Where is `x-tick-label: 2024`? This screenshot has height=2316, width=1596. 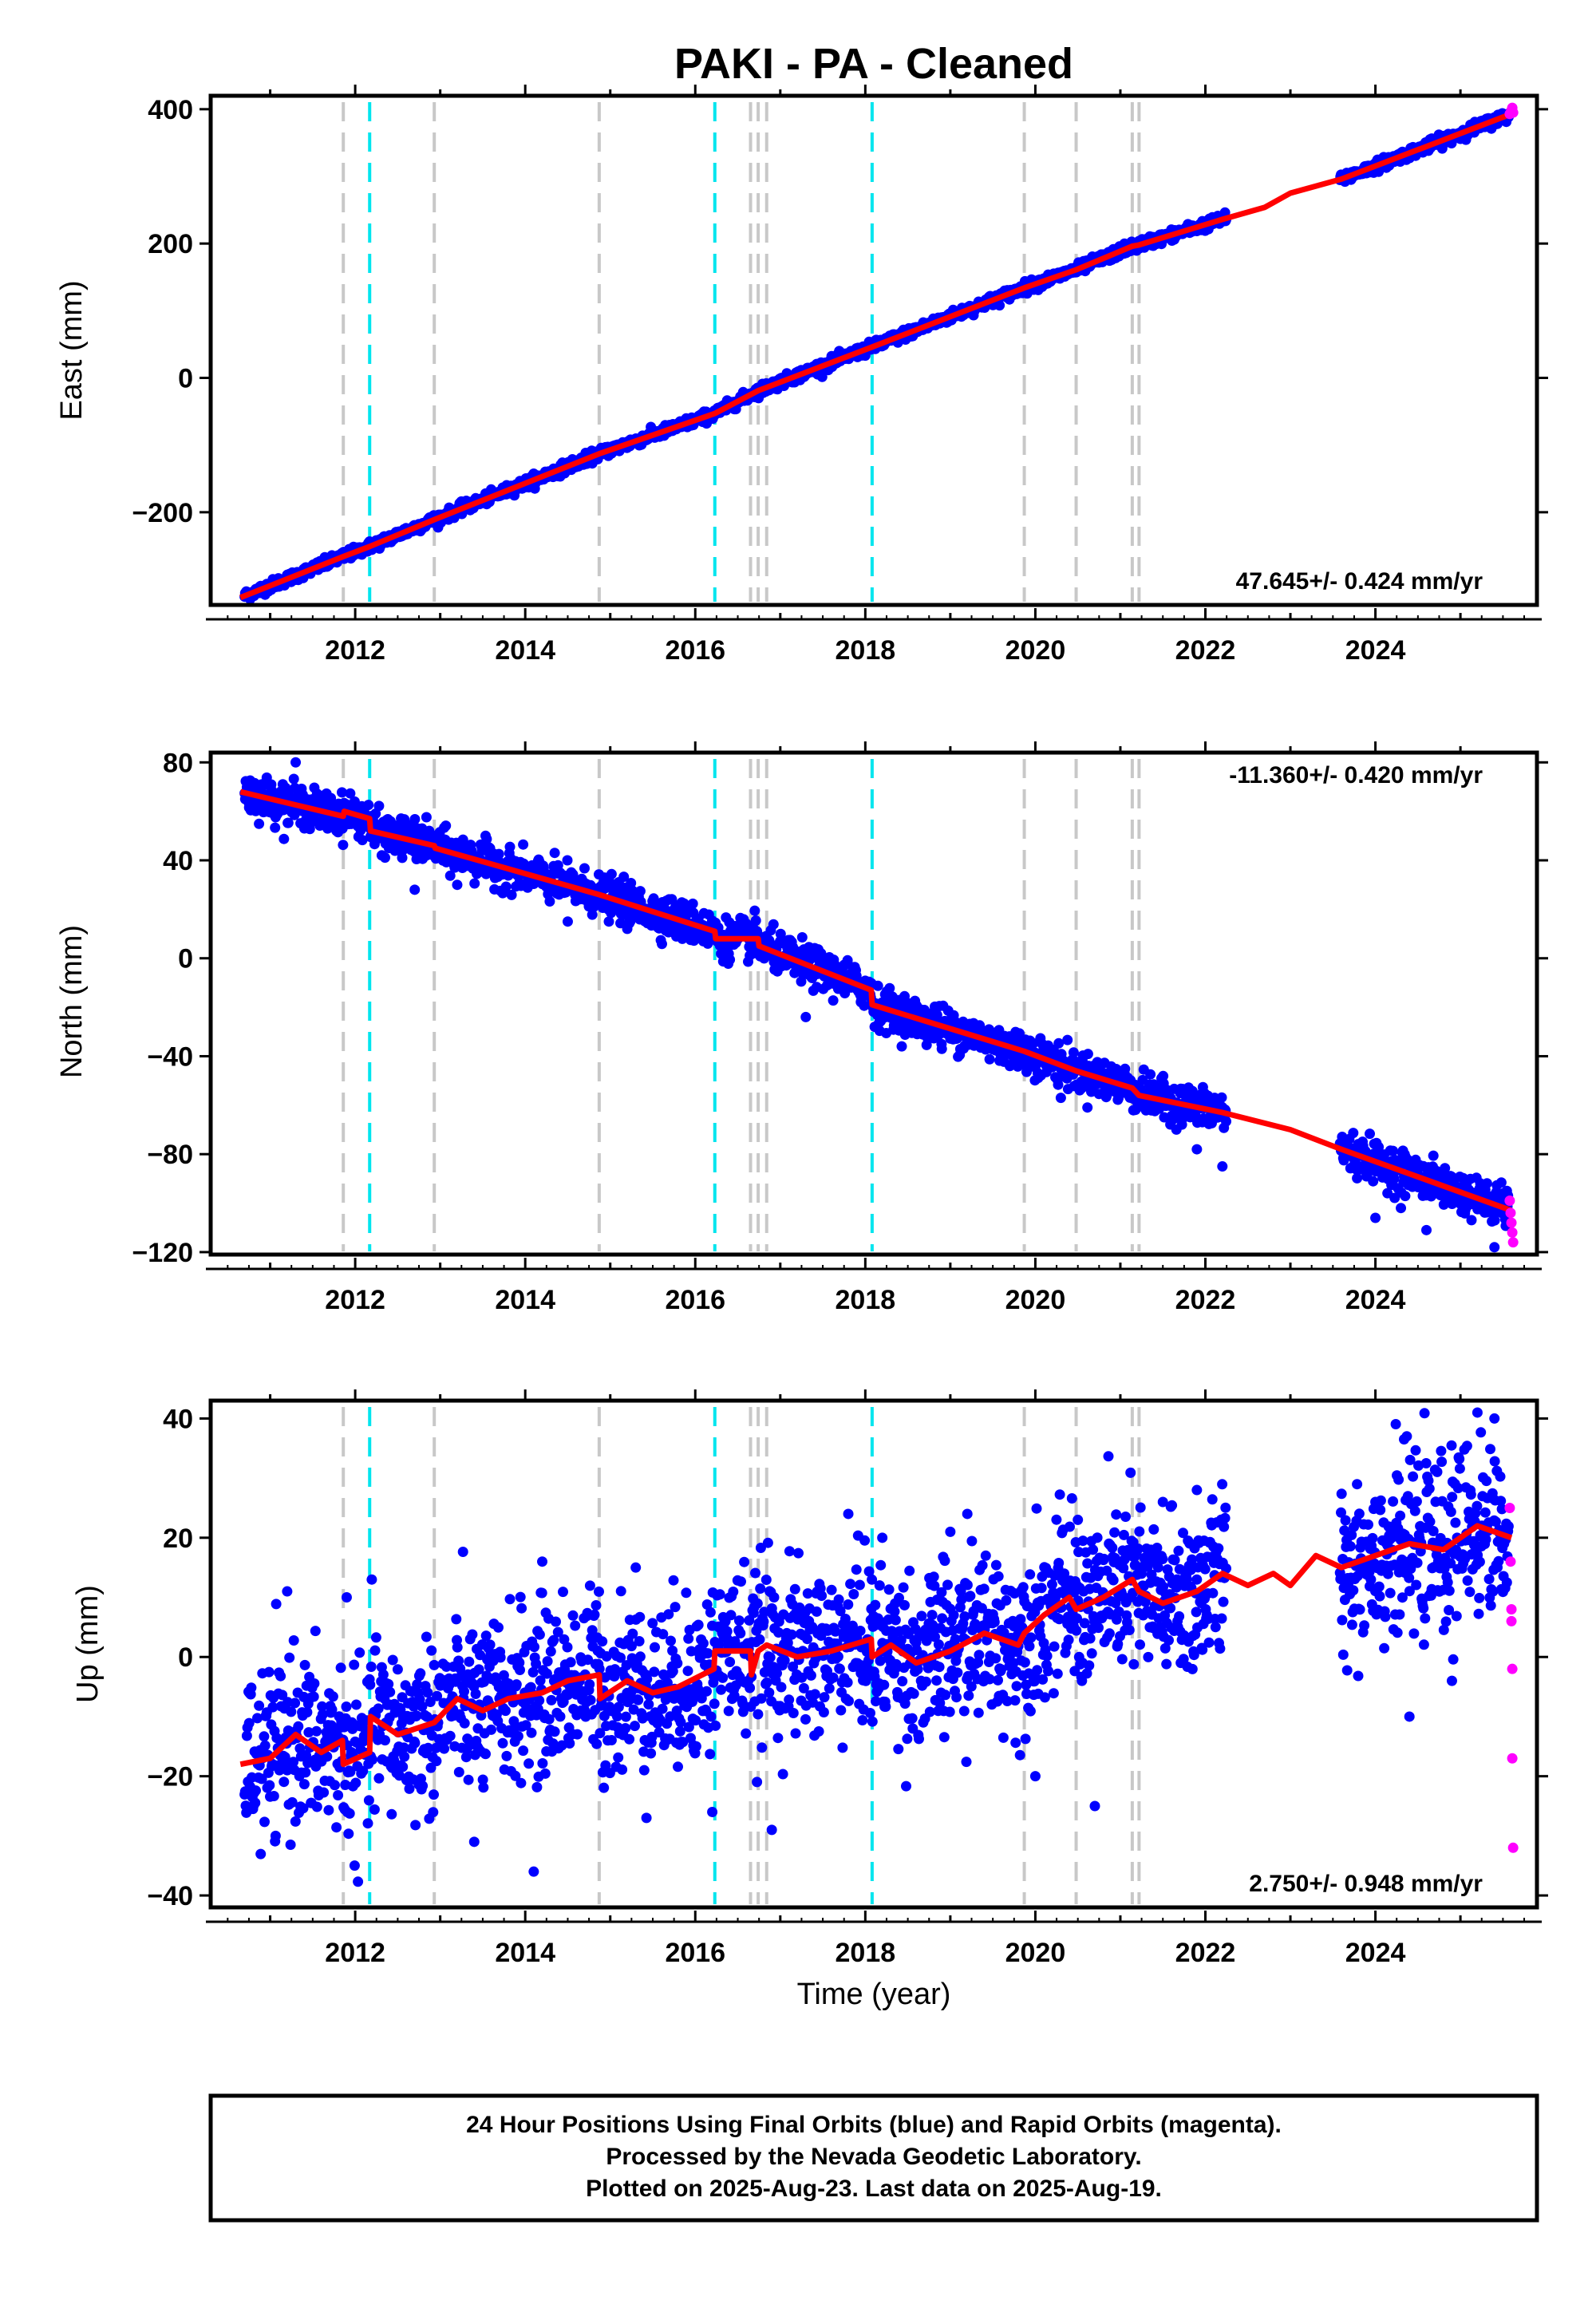 x-tick-label: 2024 is located at coordinates (1375, 1300).